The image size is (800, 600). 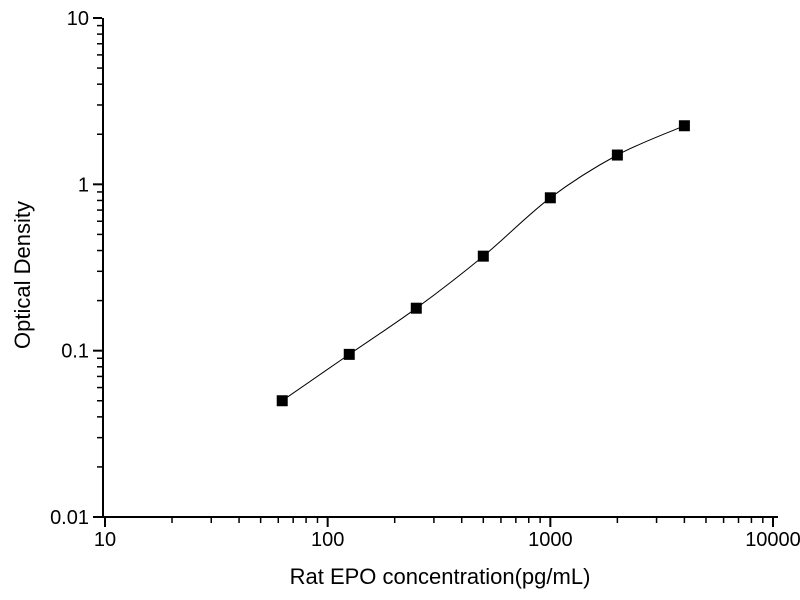 I want to click on x-axis-title: Rat EPO concentration(pg/mL), so click(x=440, y=576).